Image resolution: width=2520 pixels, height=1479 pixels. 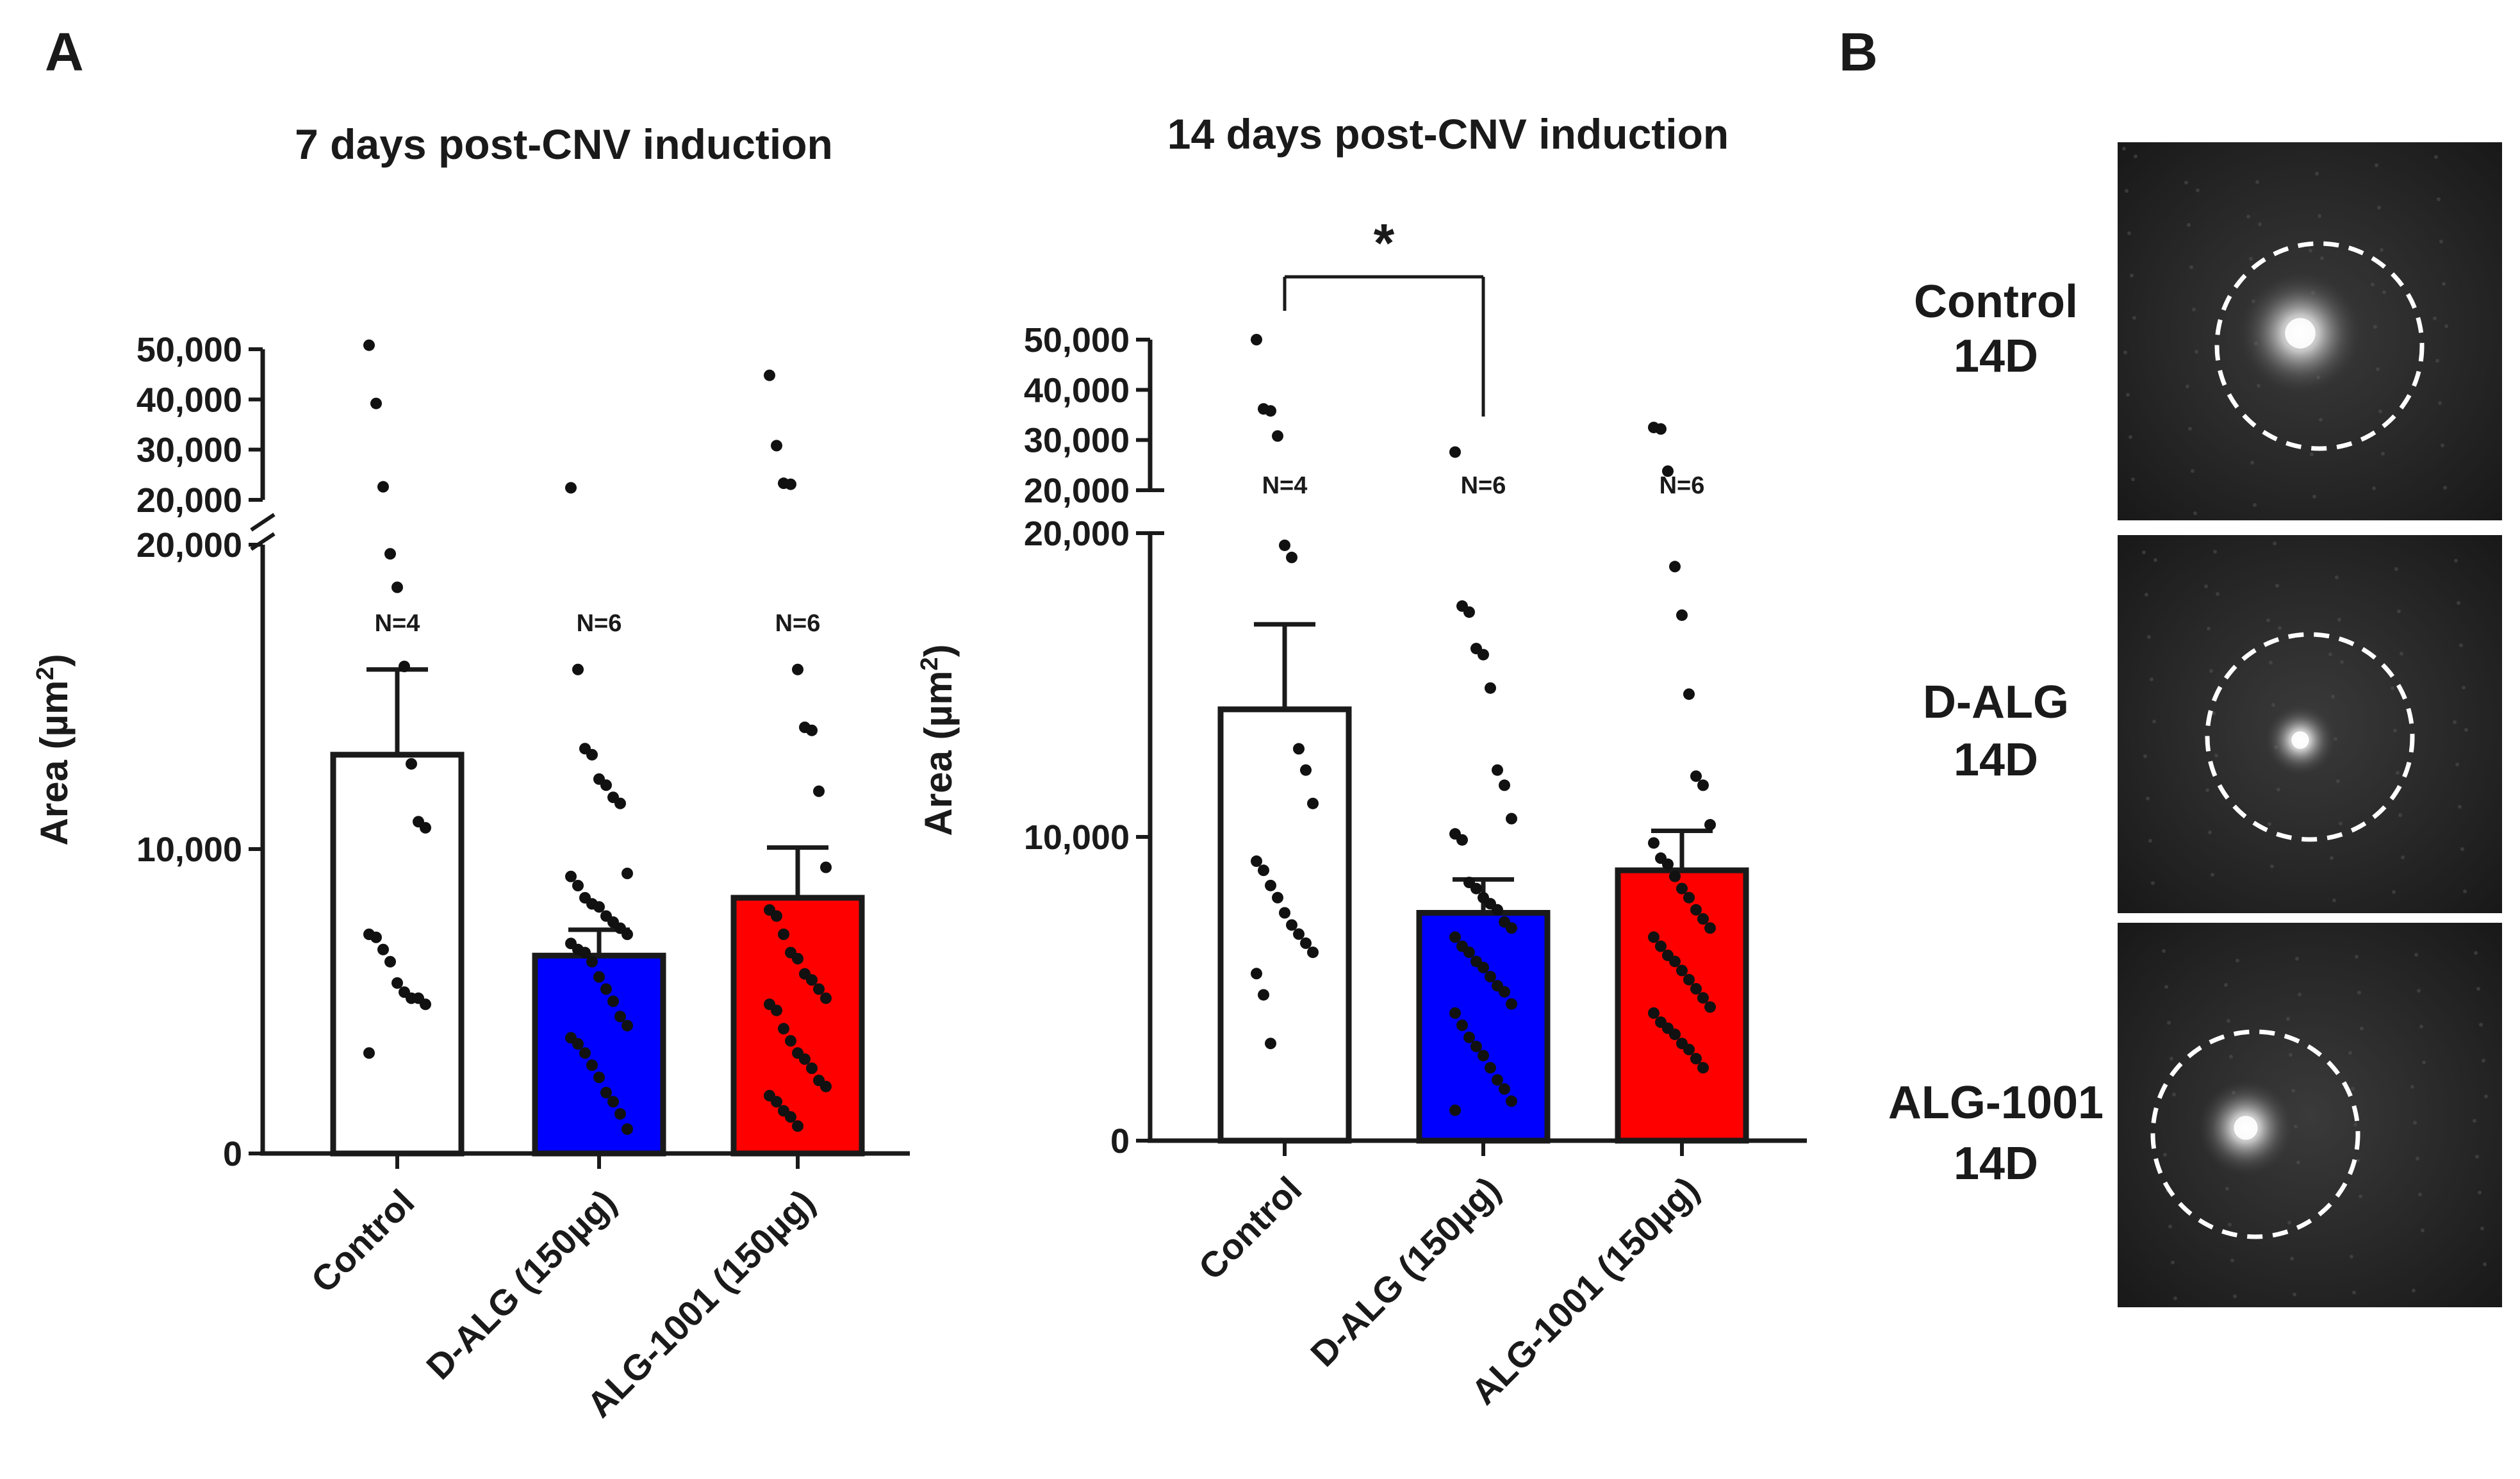 What do you see at coordinates (1077, 340) in the screenshot?
I see `y-tick-label: 50,000` at bounding box center [1077, 340].